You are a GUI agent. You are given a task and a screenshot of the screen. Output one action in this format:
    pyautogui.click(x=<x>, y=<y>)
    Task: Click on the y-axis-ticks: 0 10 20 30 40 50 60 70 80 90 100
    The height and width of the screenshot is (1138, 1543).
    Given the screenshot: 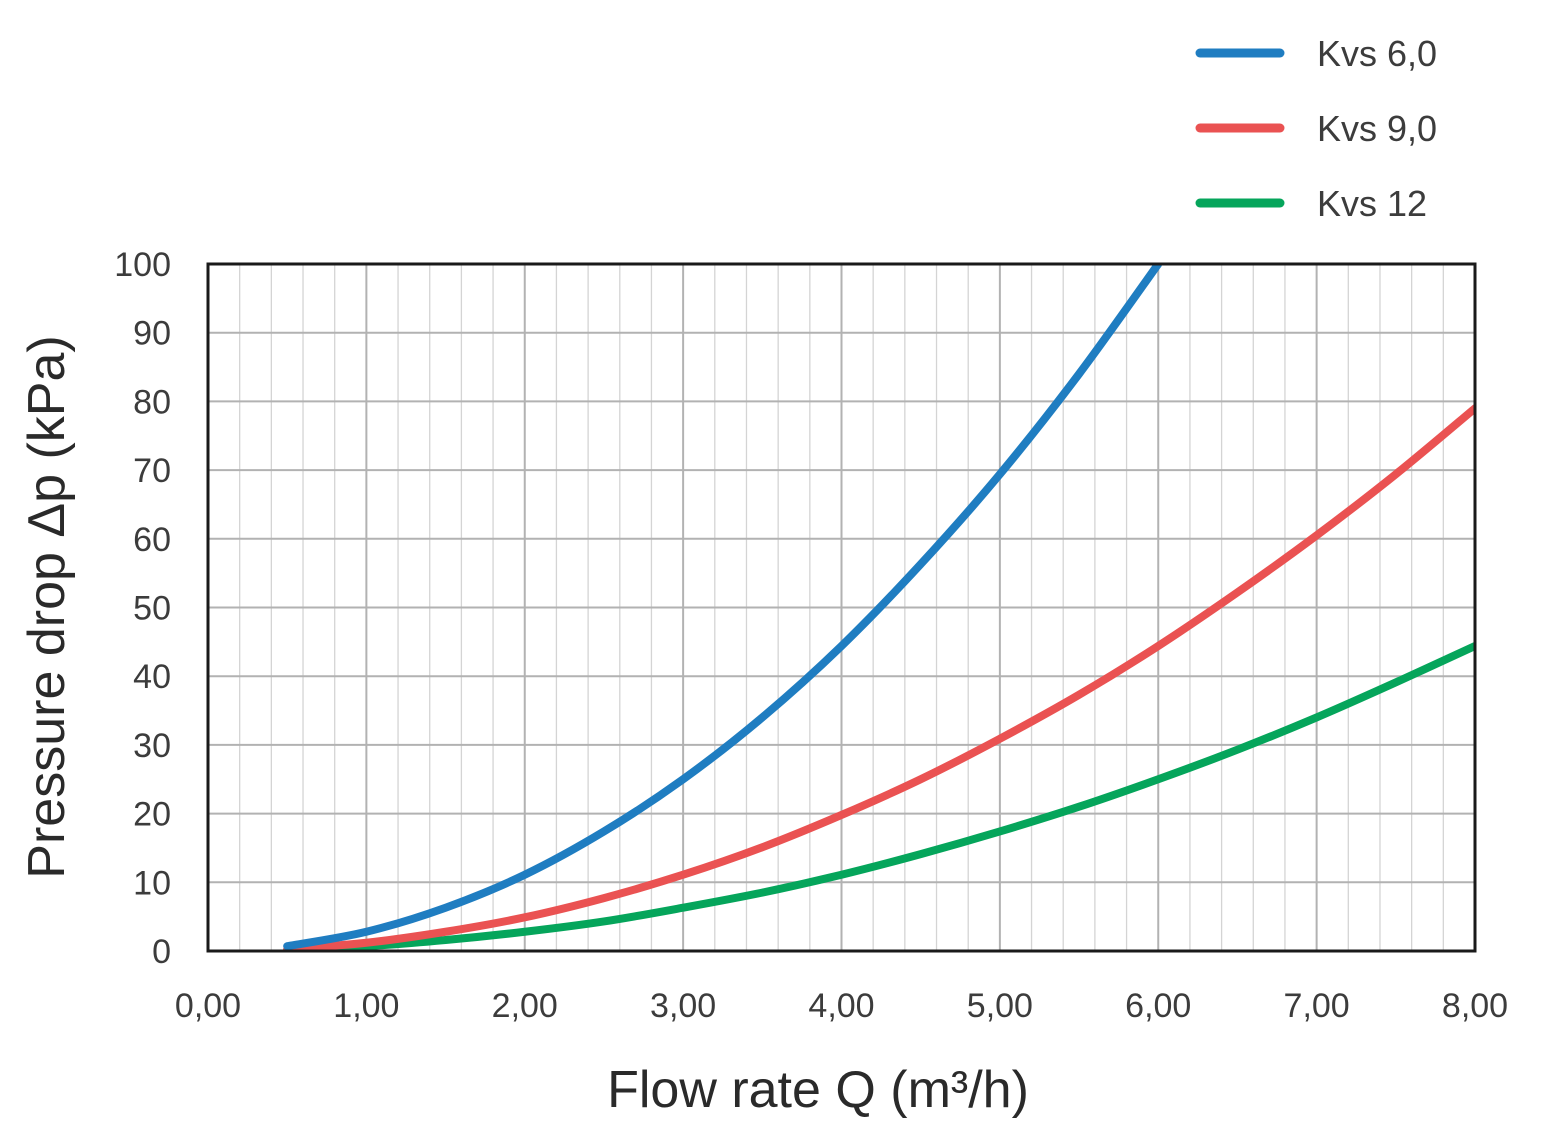 What is the action you would take?
    pyautogui.click(x=142, y=608)
    